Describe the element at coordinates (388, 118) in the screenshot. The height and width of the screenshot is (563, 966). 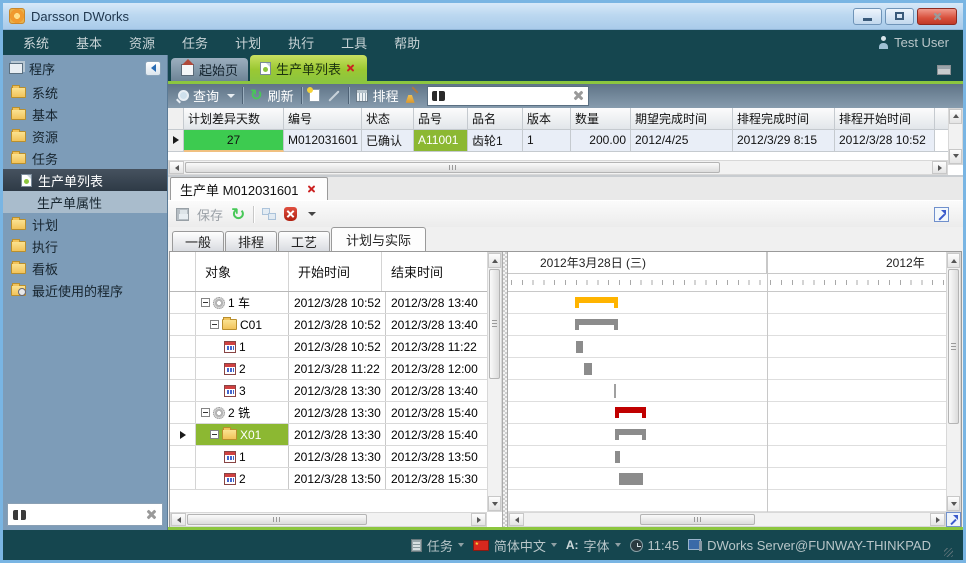
I see `col-status: 状态` at that location.